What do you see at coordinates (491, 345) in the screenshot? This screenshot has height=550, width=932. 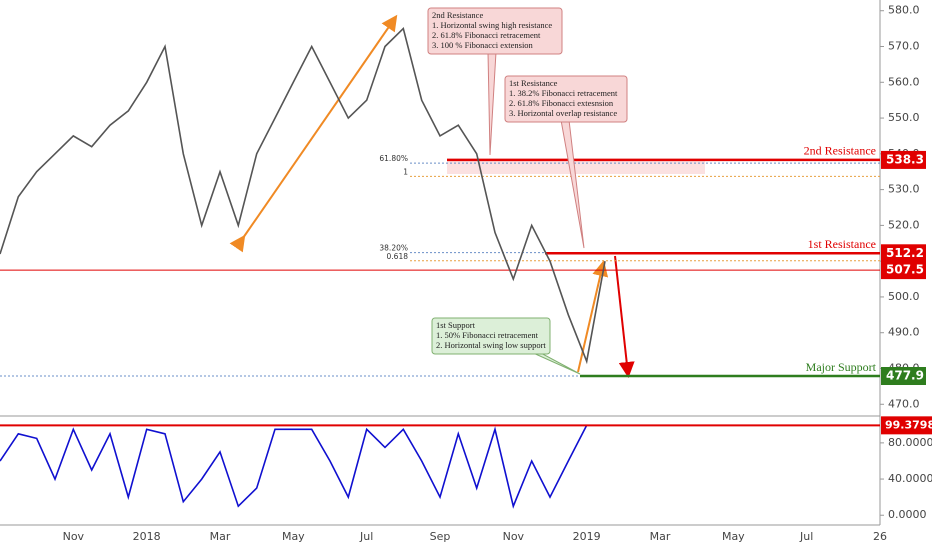 I see `callout-line: 2. Horizontal swing low support` at bounding box center [491, 345].